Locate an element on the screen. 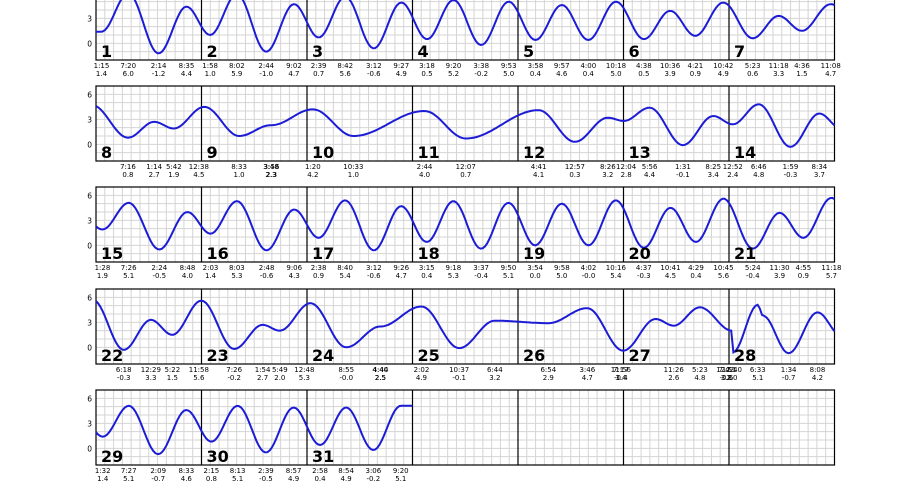 This screenshot has width=915, height=500. extreme-time: 2:48 is located at coordinates (267, 268).